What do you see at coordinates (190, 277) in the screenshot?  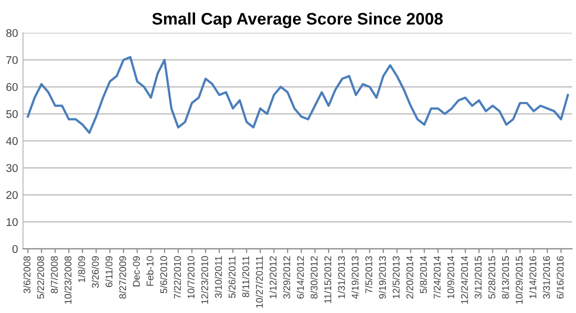 I see `x-tick-label: 10/7/2010` at bounding box center [190, 277].